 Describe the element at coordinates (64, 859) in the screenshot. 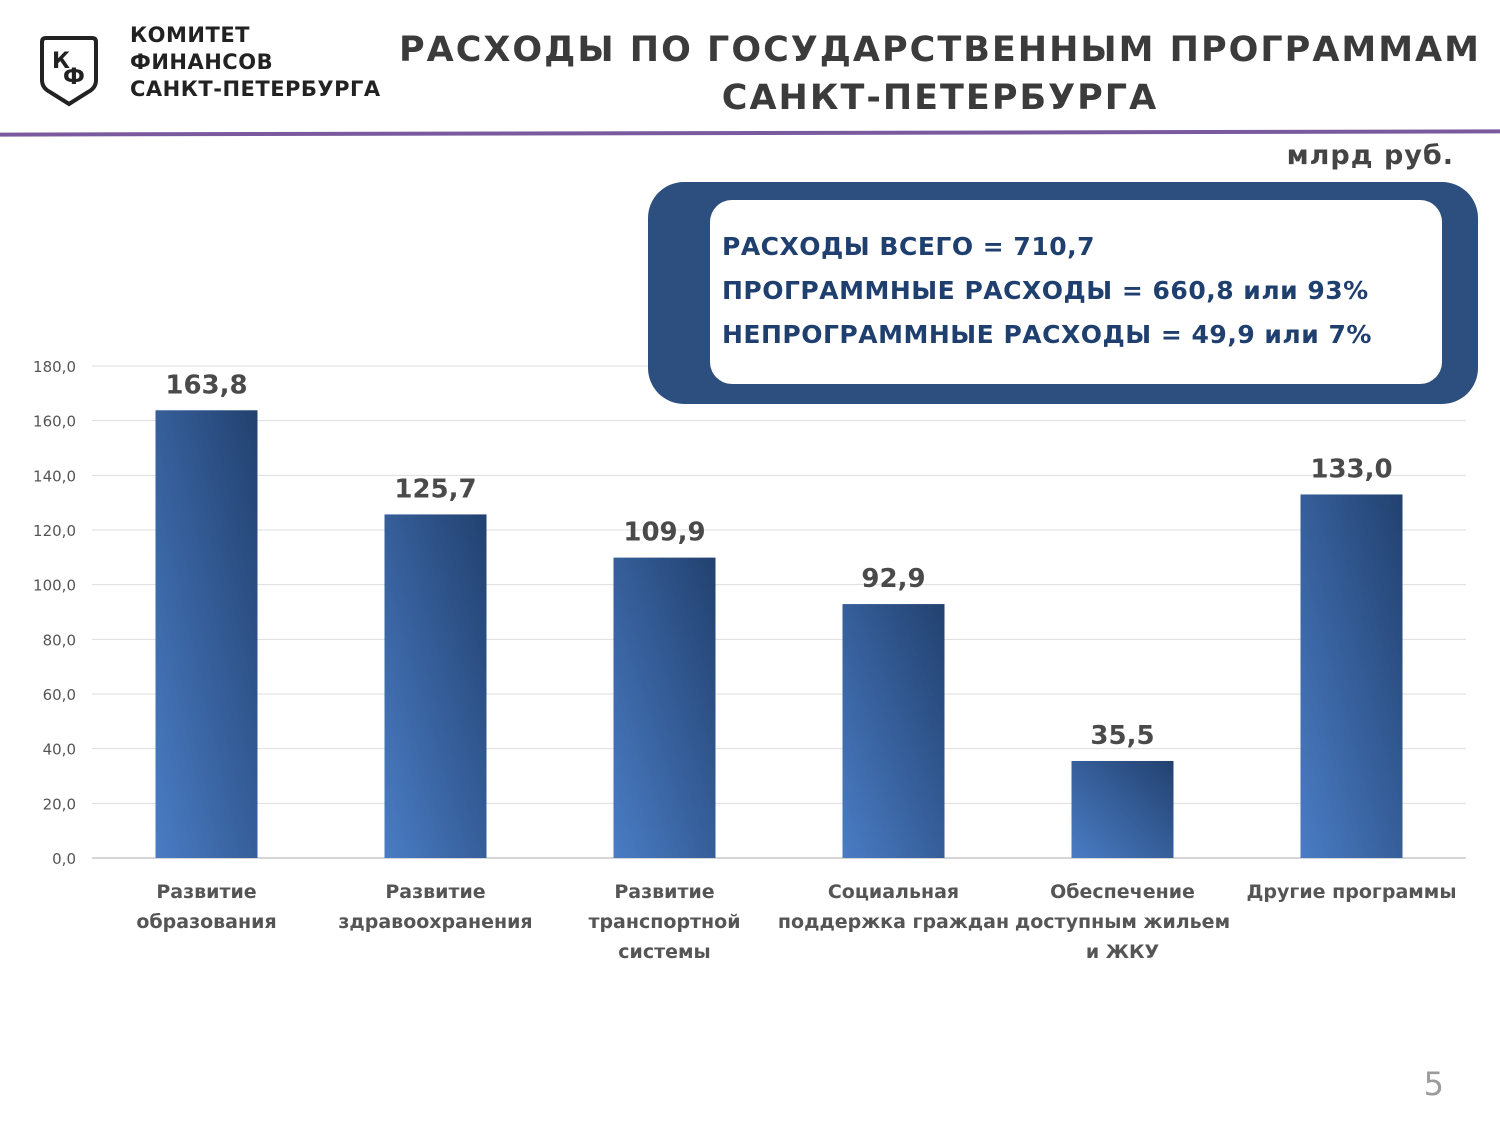

I see `y-tick-label: 0,0` at that location.